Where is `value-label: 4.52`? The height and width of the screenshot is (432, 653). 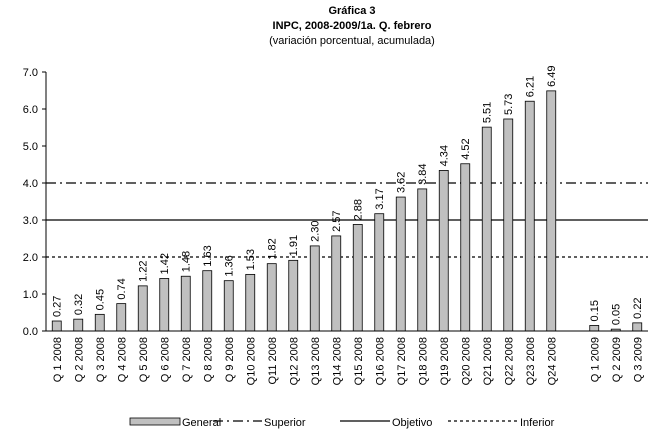 value-label: 4.52 is located at coordinates (466, 148).